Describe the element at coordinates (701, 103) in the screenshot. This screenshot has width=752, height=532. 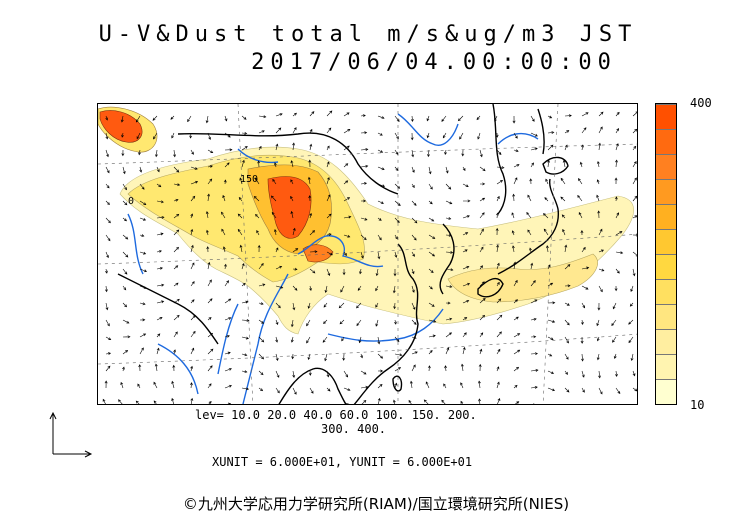
I see `colorbar-max-label: 400` at that location.